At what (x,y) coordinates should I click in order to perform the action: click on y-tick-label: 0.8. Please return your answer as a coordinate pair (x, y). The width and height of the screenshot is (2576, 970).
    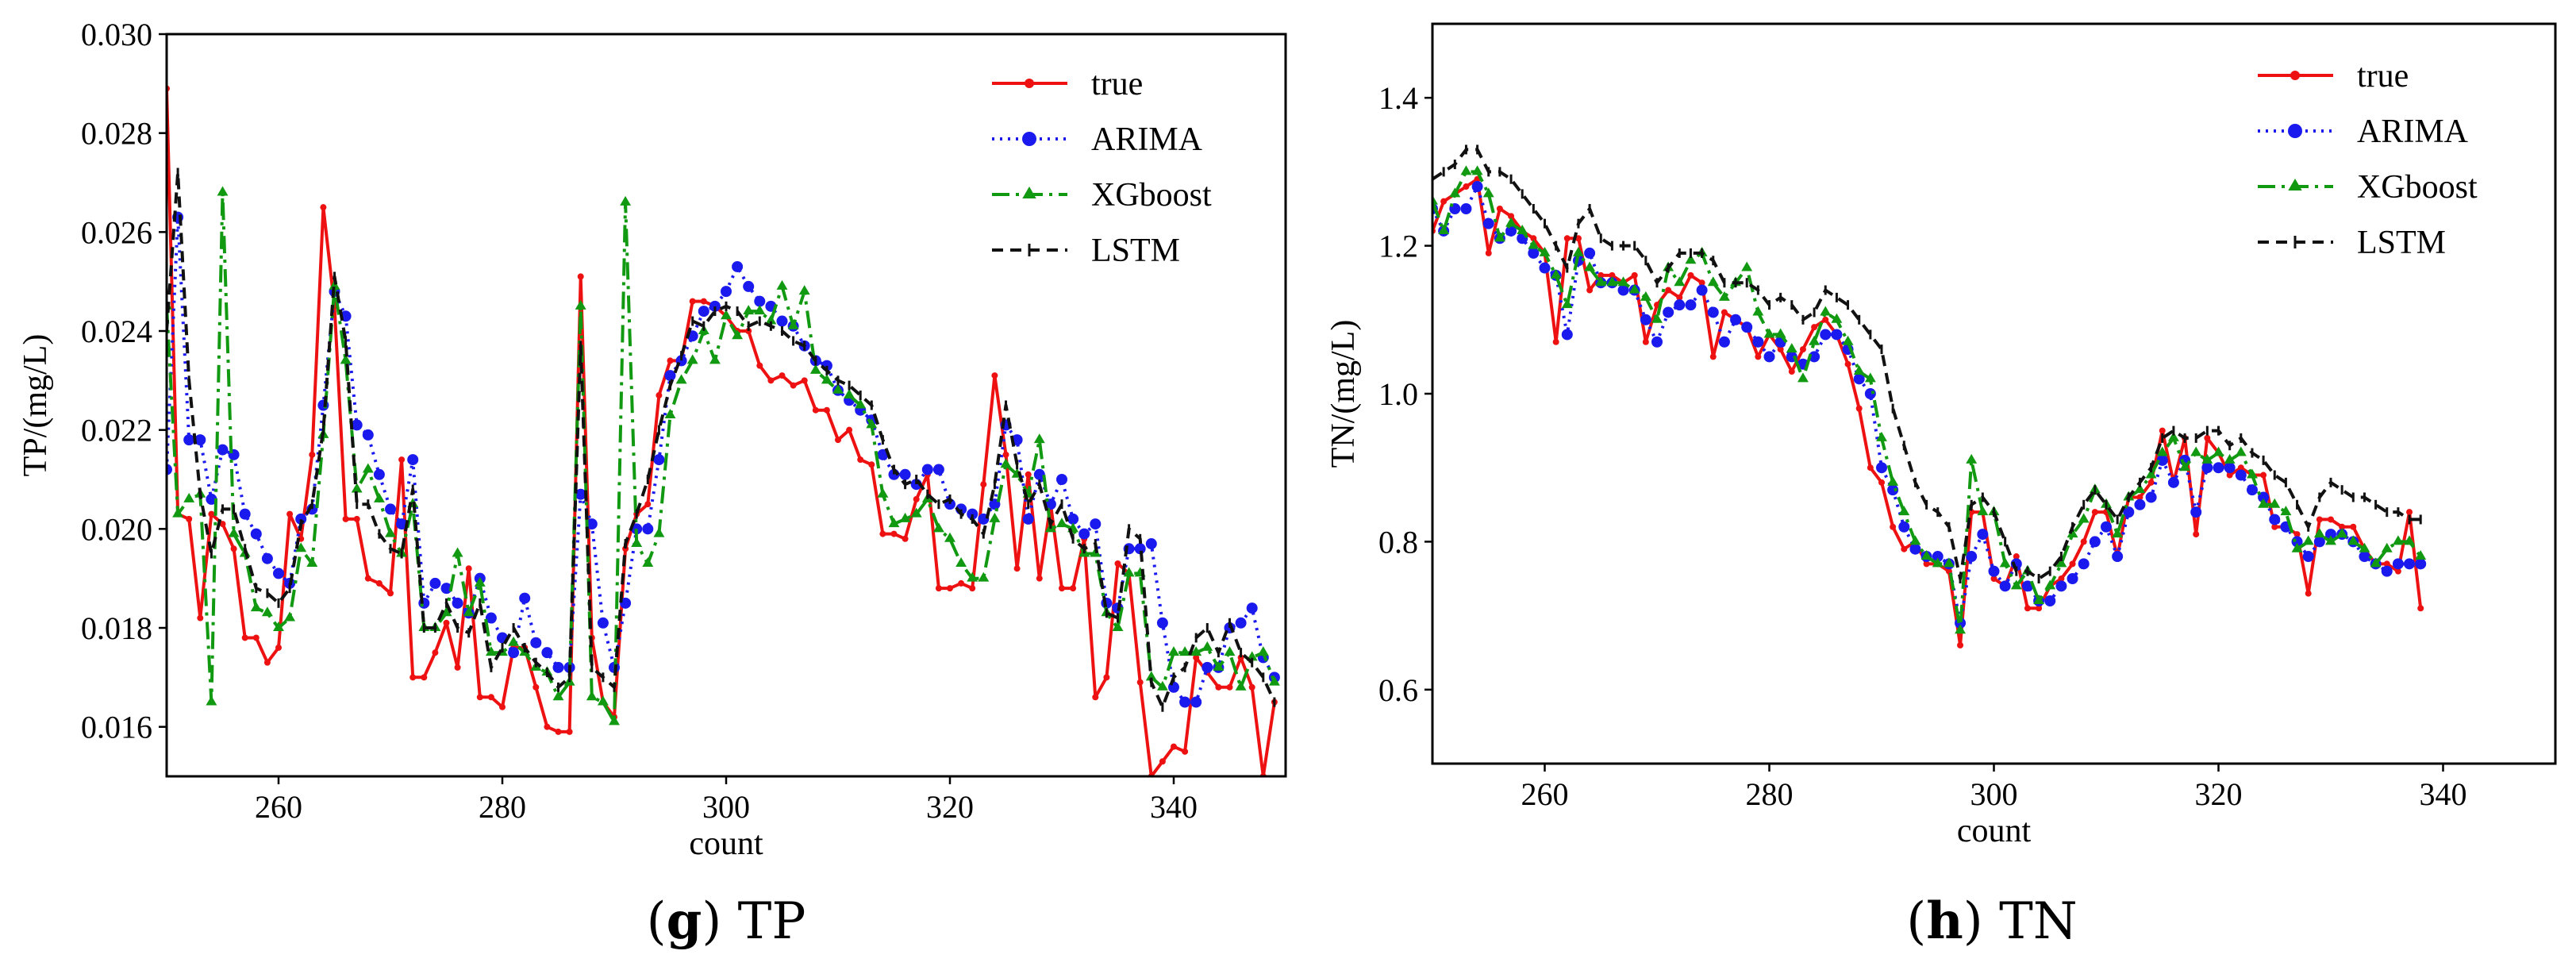
    Looking at the image, I should click on (1398, 542).